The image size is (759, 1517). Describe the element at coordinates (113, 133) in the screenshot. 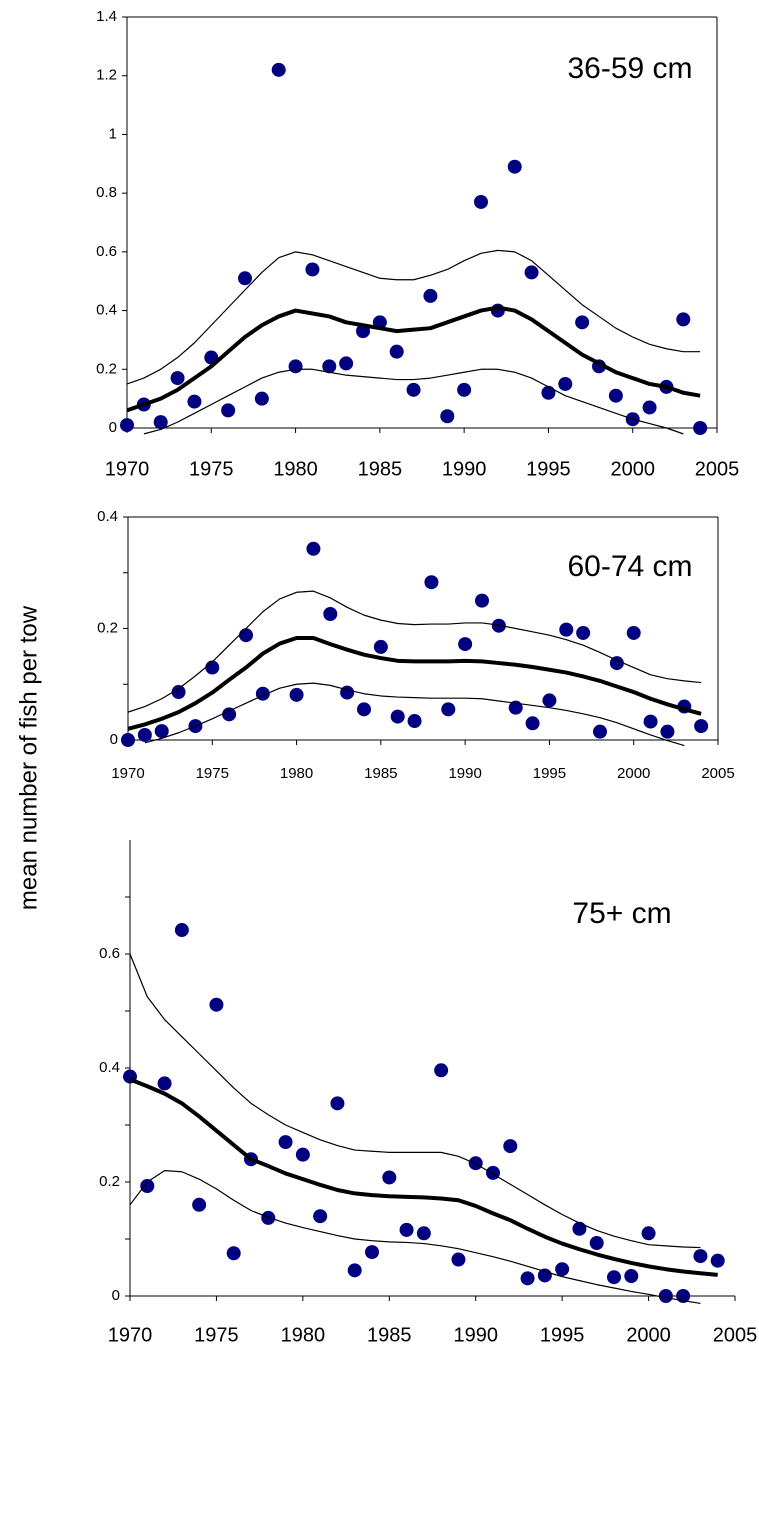

I see `y-tick-label: 1` at that location.